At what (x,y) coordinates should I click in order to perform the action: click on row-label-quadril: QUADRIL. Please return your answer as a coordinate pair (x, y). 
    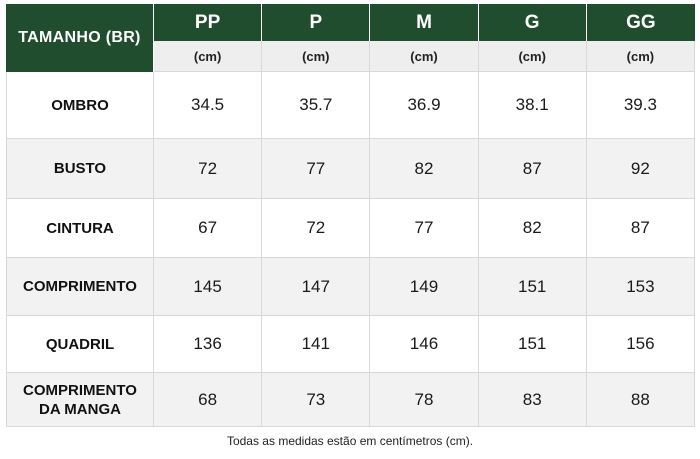
    Looking at the image, I should click on (80, 344).